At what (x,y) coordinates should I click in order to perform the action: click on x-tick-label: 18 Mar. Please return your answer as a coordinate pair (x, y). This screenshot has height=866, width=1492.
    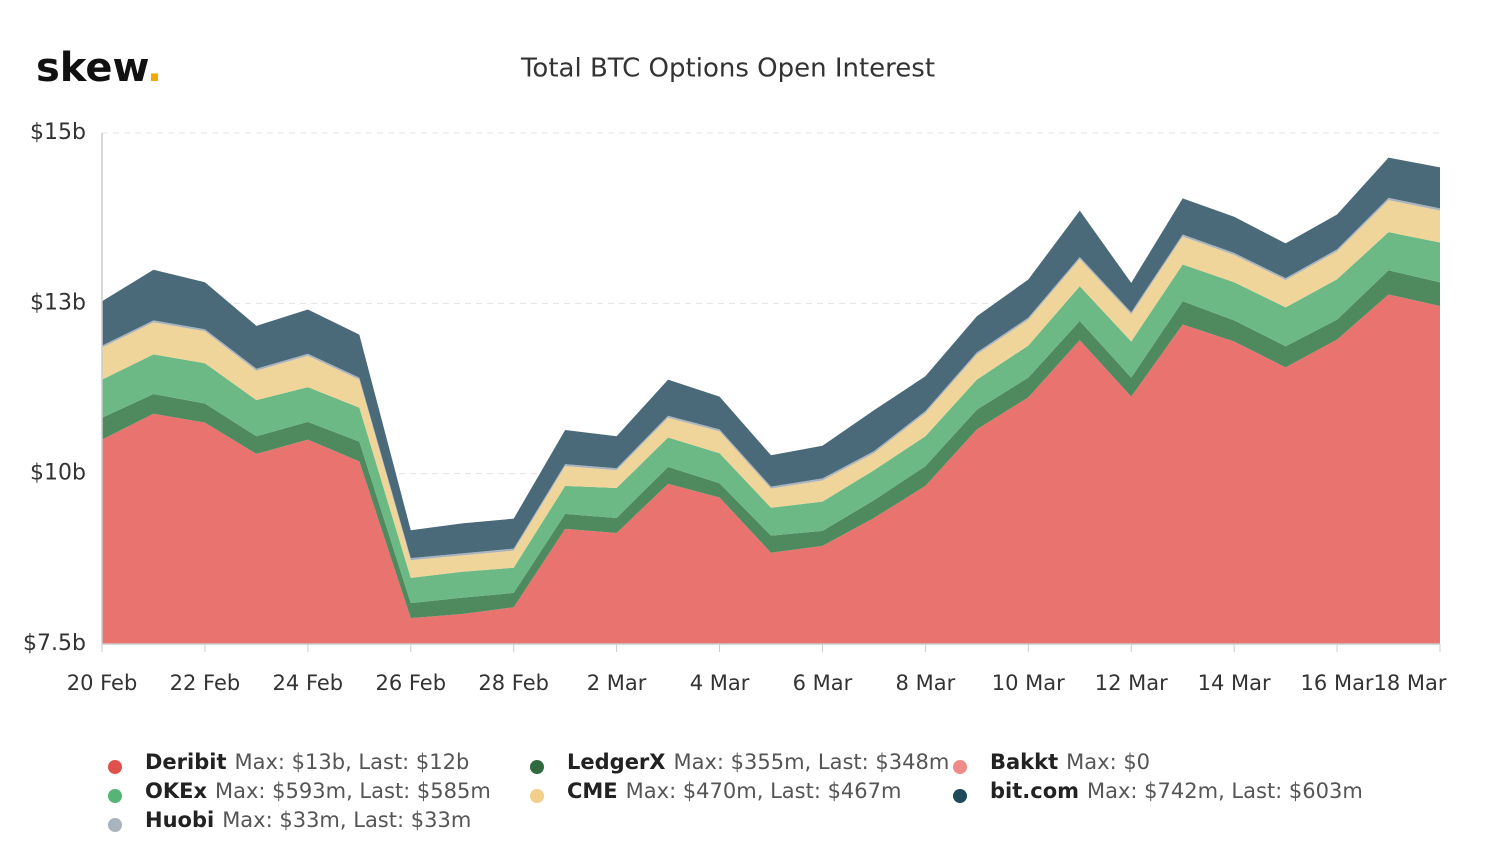
    Looking at the image, I should click on (1409, 683).